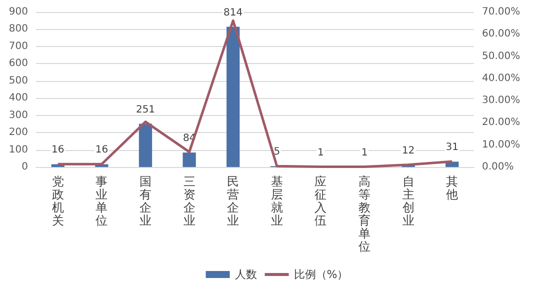  What do you see at coordinates (58, 201) in the screenshot?
I see `x-tick-label: 党政机关` at bounding box center [58, 201].